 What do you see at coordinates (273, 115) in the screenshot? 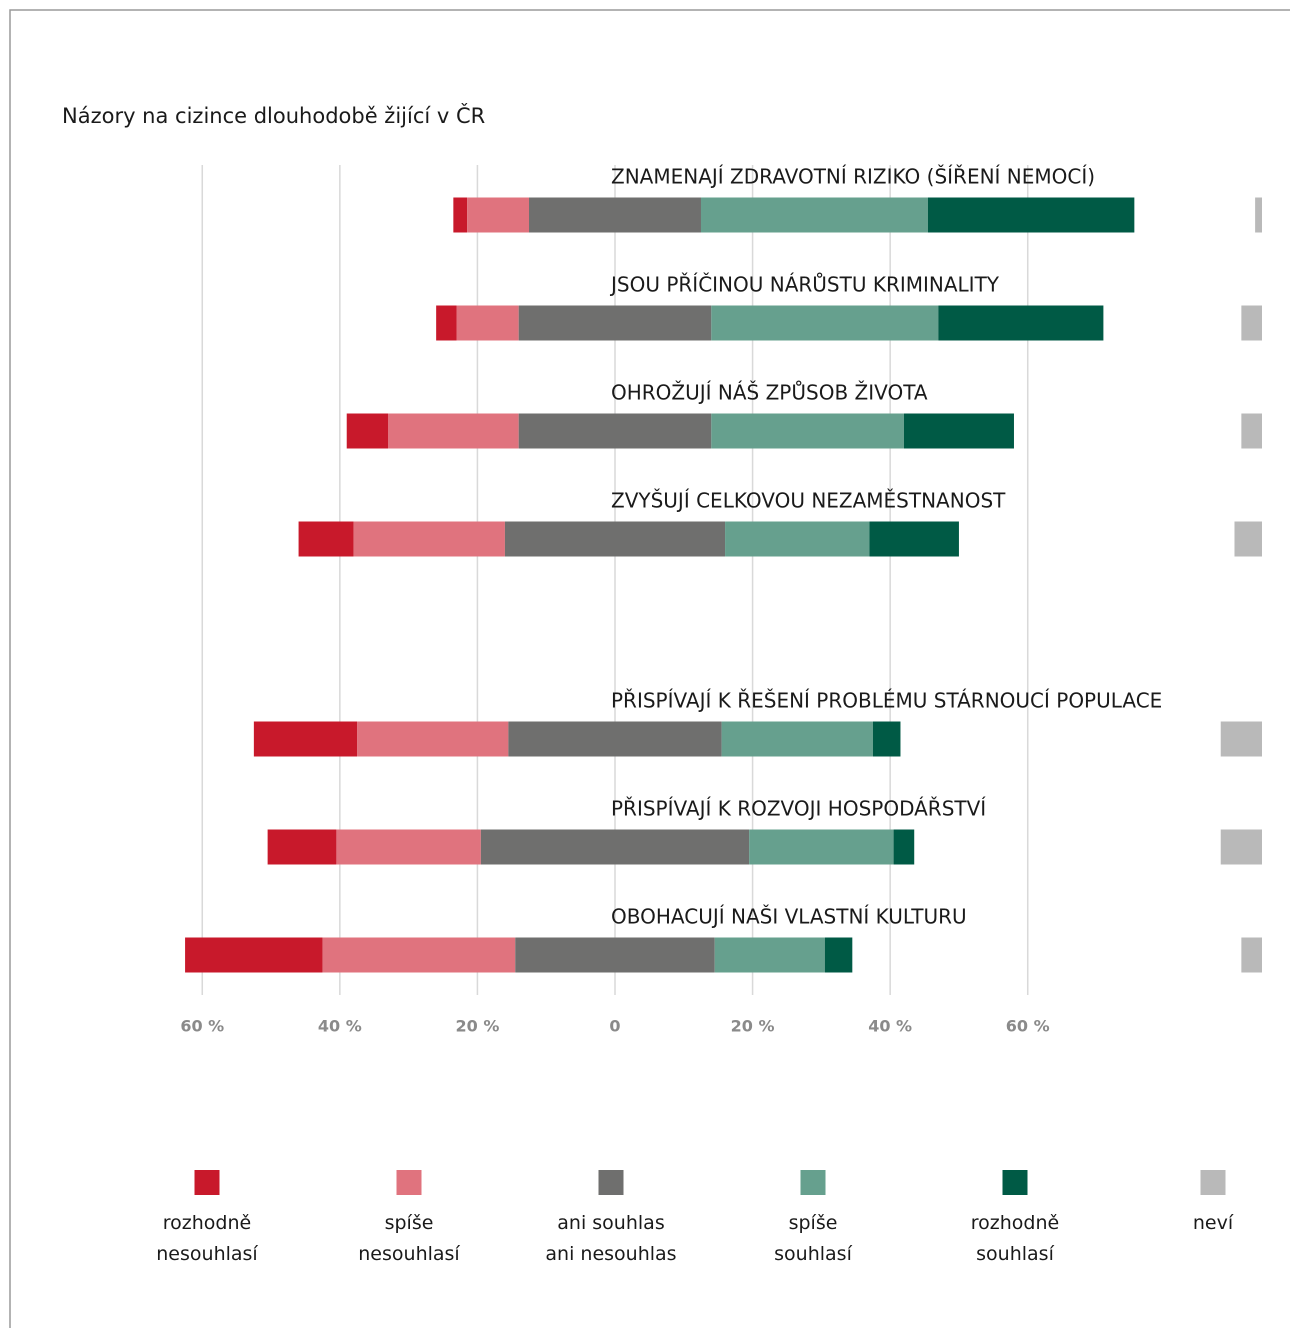
I see `chart-title: Názory na cizince dlouhodobě žijící v ČR` at bounding box center [273, 115].